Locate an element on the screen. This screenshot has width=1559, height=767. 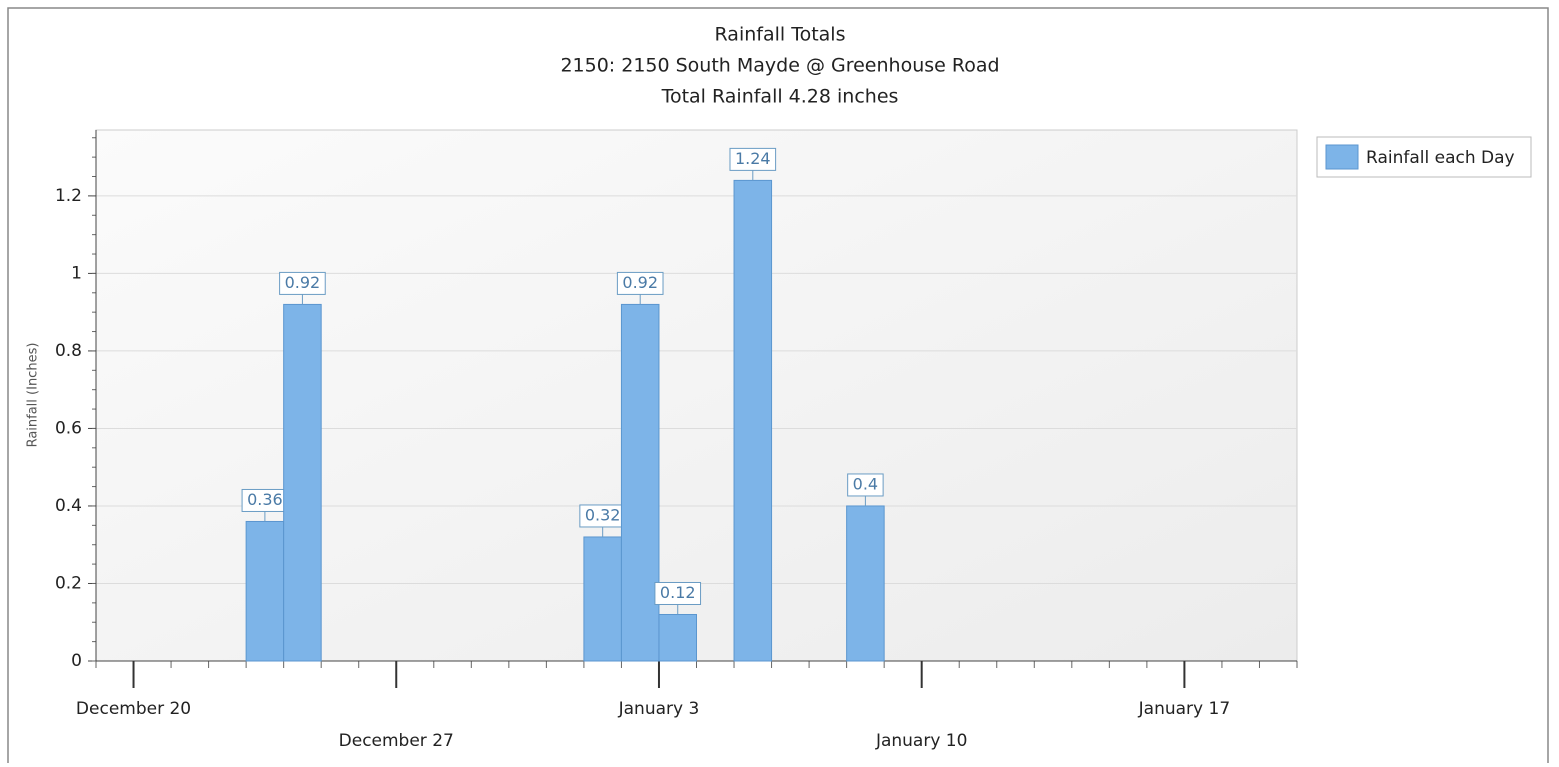
x-tick-label: December 20 is located at coordinates (133, 709).